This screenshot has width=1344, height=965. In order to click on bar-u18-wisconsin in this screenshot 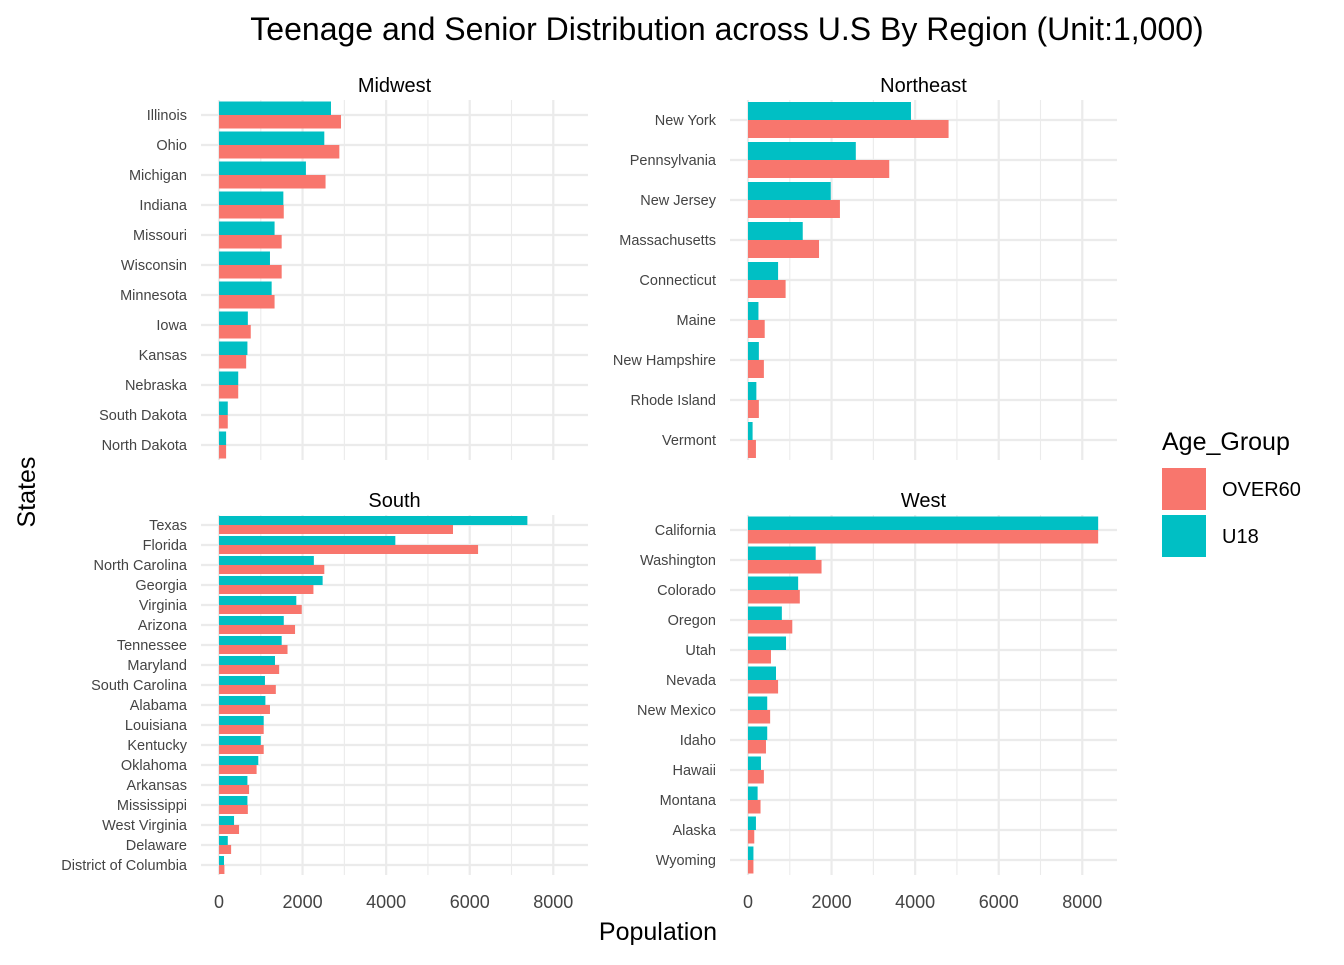, I will do `click(244, 258)`.